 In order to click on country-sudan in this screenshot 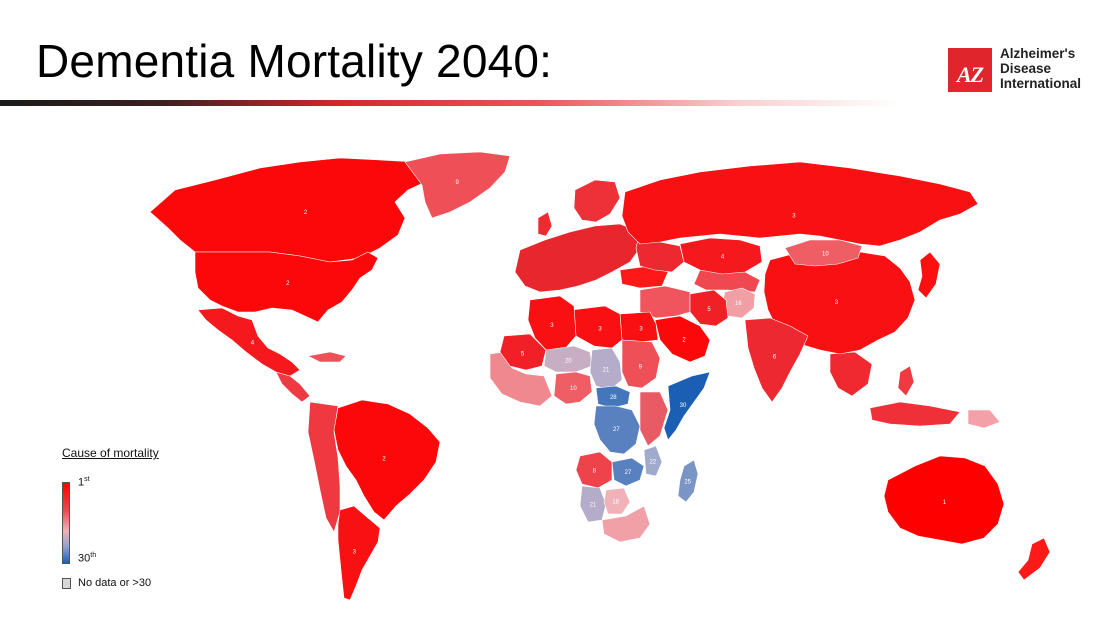, I will do `click(641, 364)`.